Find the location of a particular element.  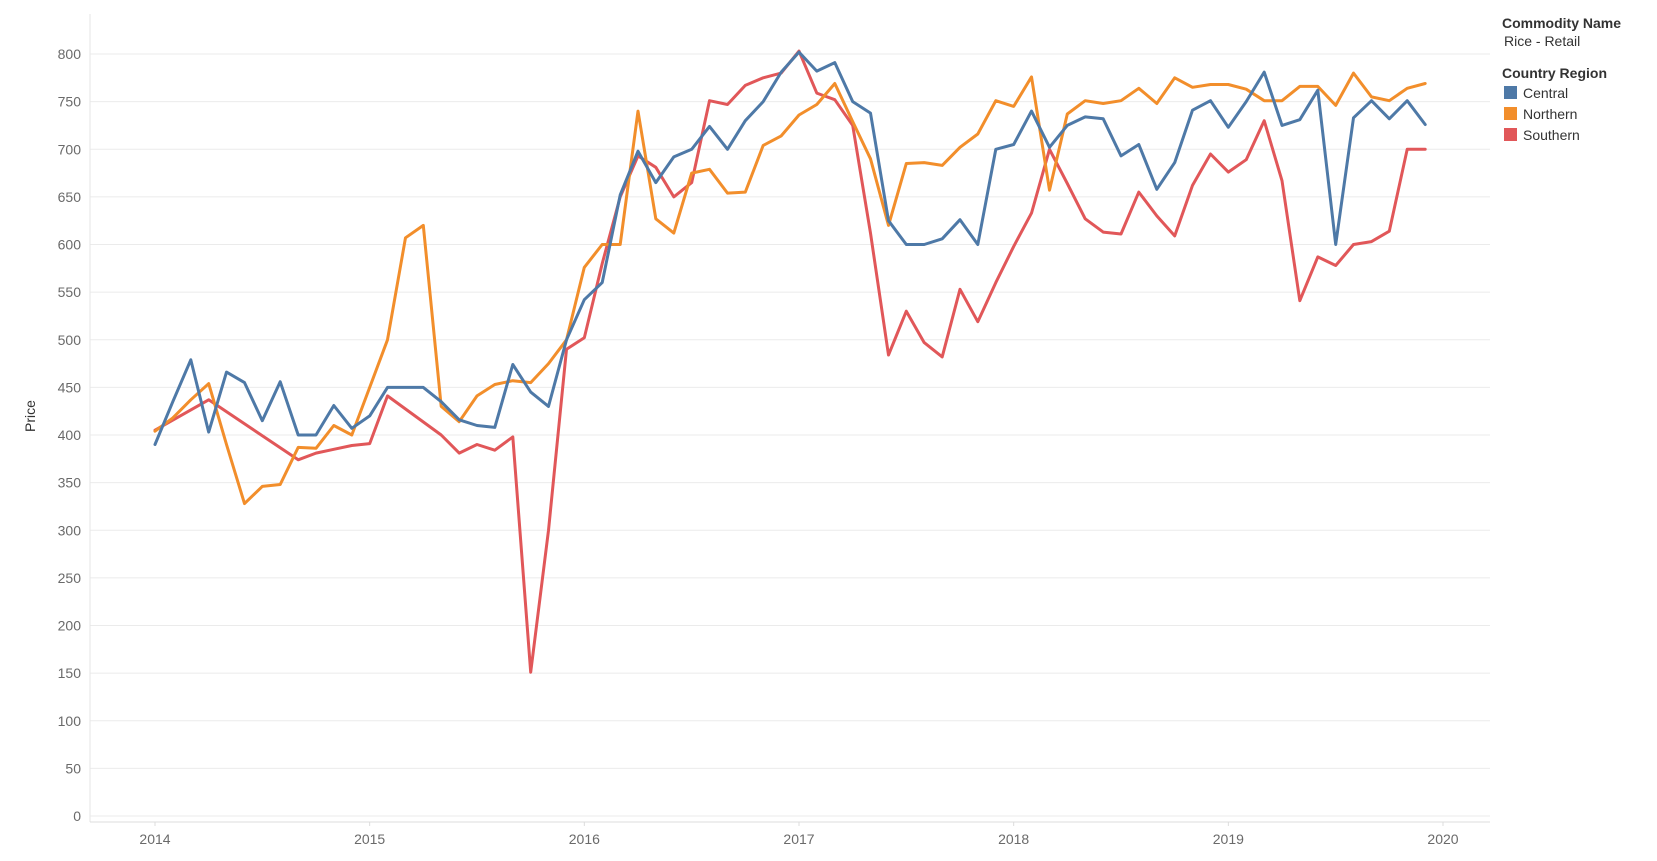

color-legend-title: Country Region is located at coordinates (1554, 73).